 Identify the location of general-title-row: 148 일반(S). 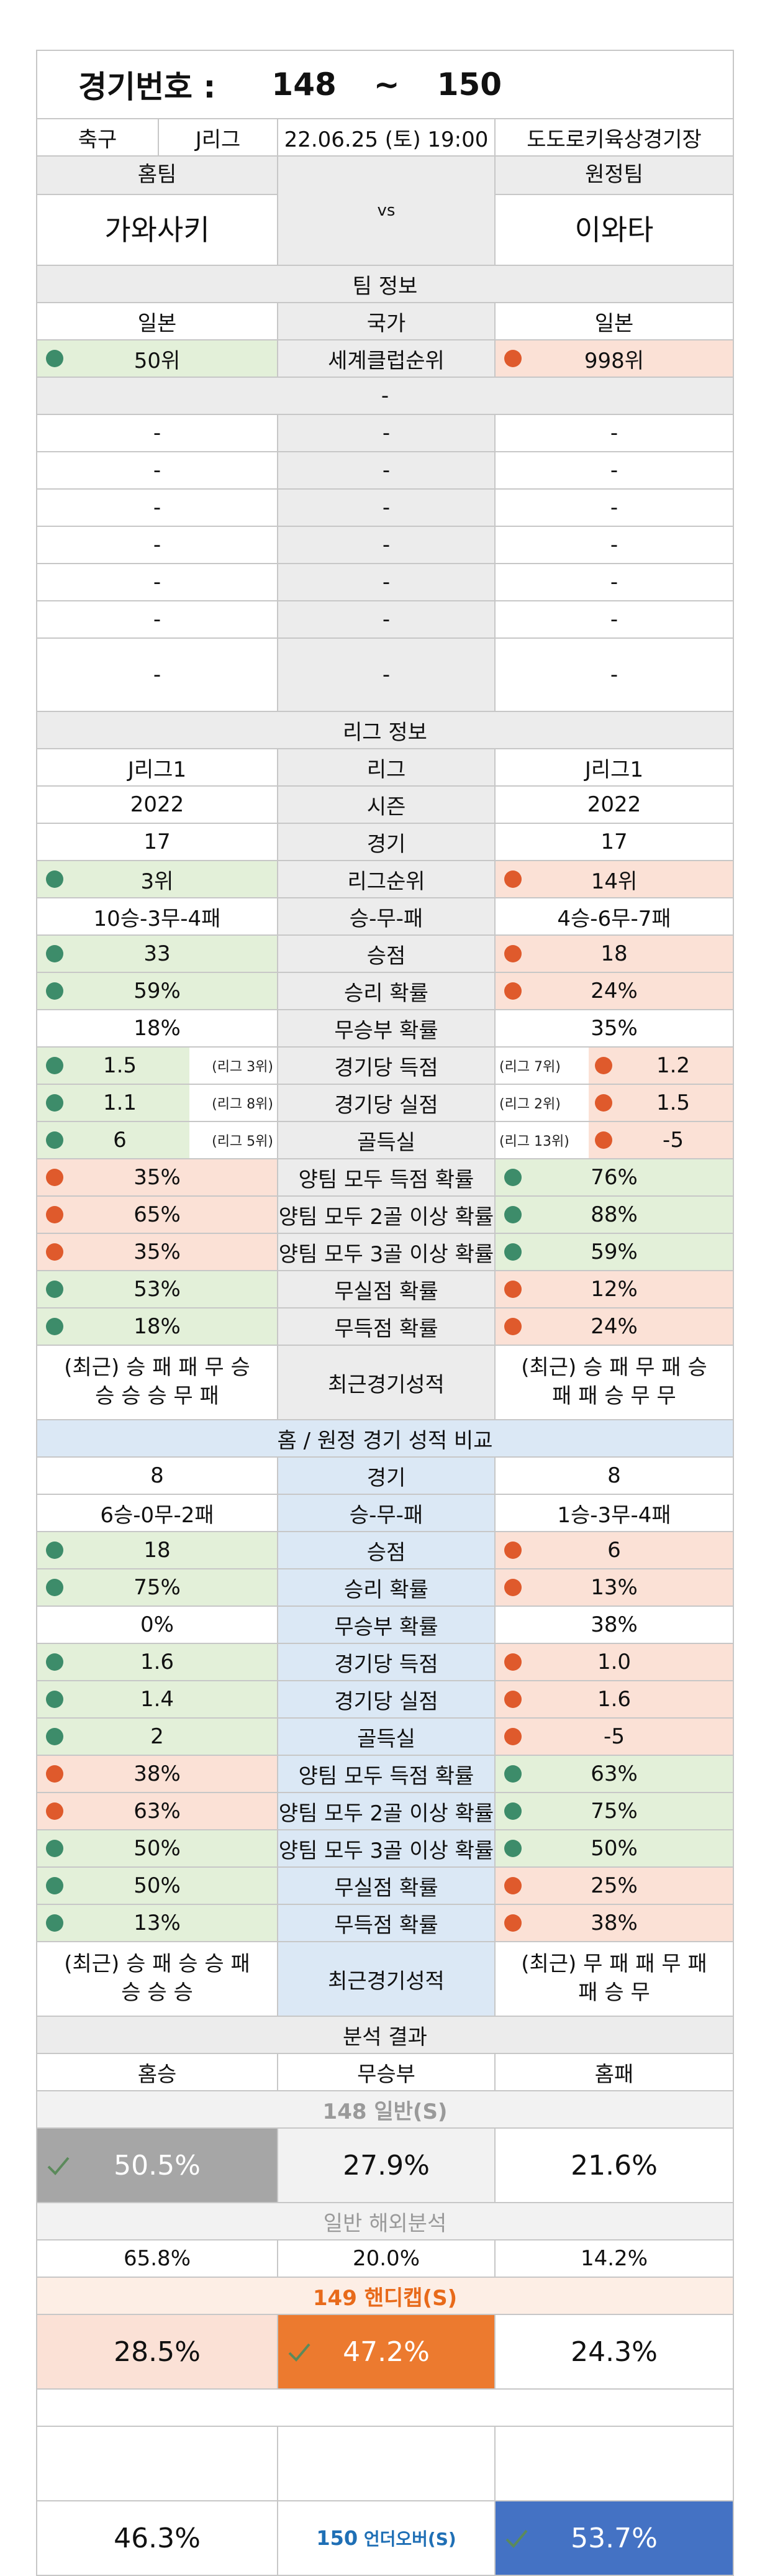
(385, 2110).